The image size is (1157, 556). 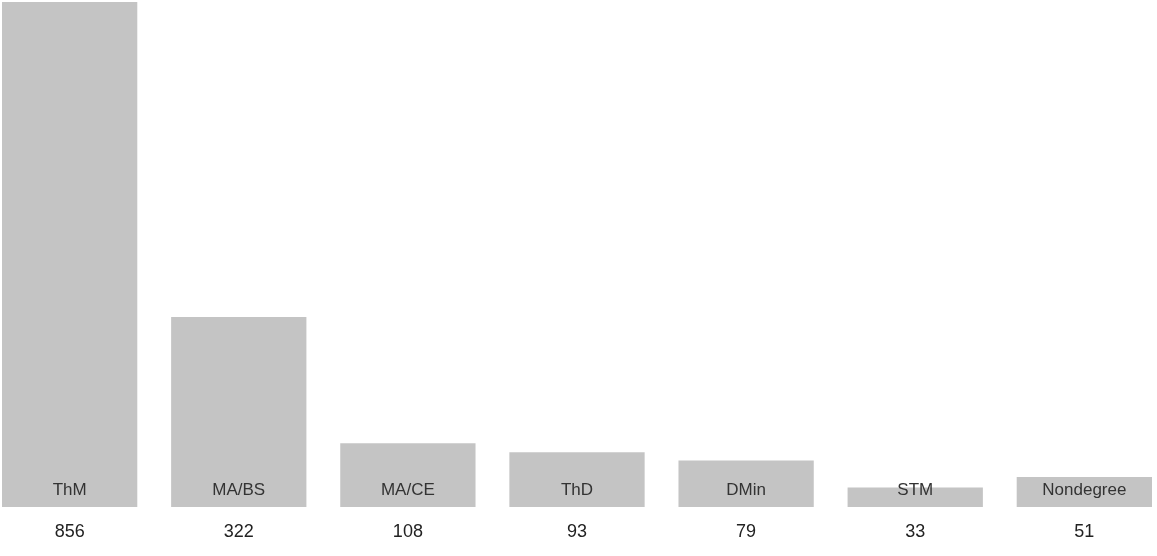 I want to click on data-label: 33, so click(x=915, y=531).